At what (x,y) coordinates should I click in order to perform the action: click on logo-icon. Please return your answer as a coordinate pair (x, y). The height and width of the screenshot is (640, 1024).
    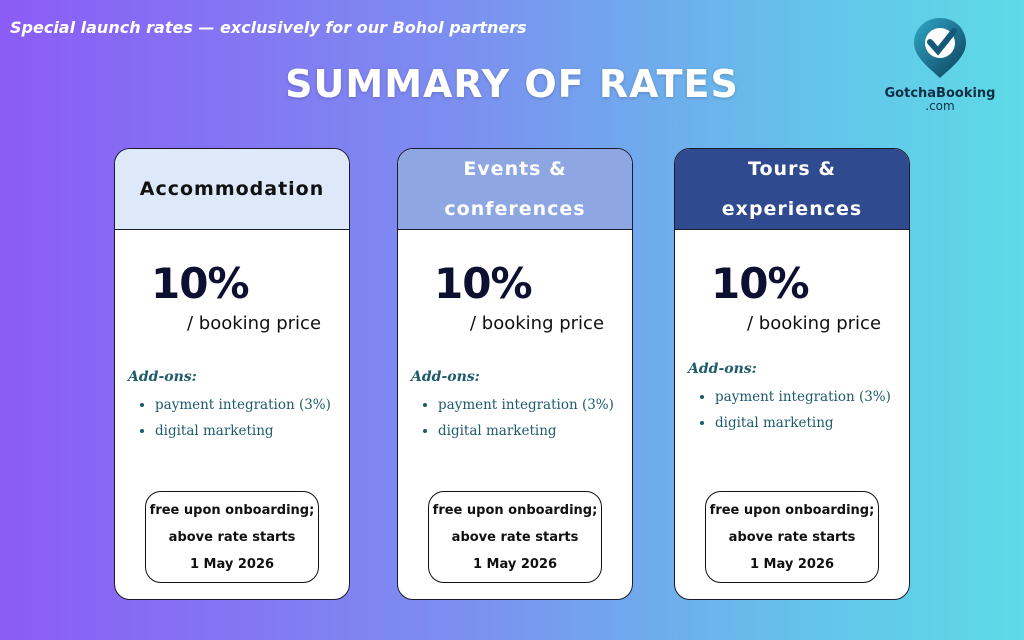
    Looking at the image, I should click on (940, 48).